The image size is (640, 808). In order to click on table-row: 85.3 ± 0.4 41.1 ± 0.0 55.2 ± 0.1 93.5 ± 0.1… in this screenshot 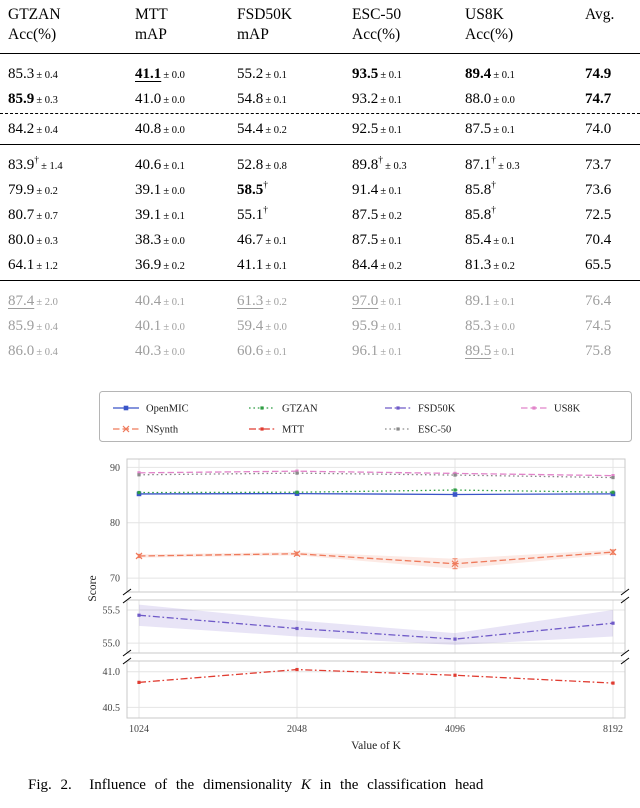, I will do `click(324, 73)`.